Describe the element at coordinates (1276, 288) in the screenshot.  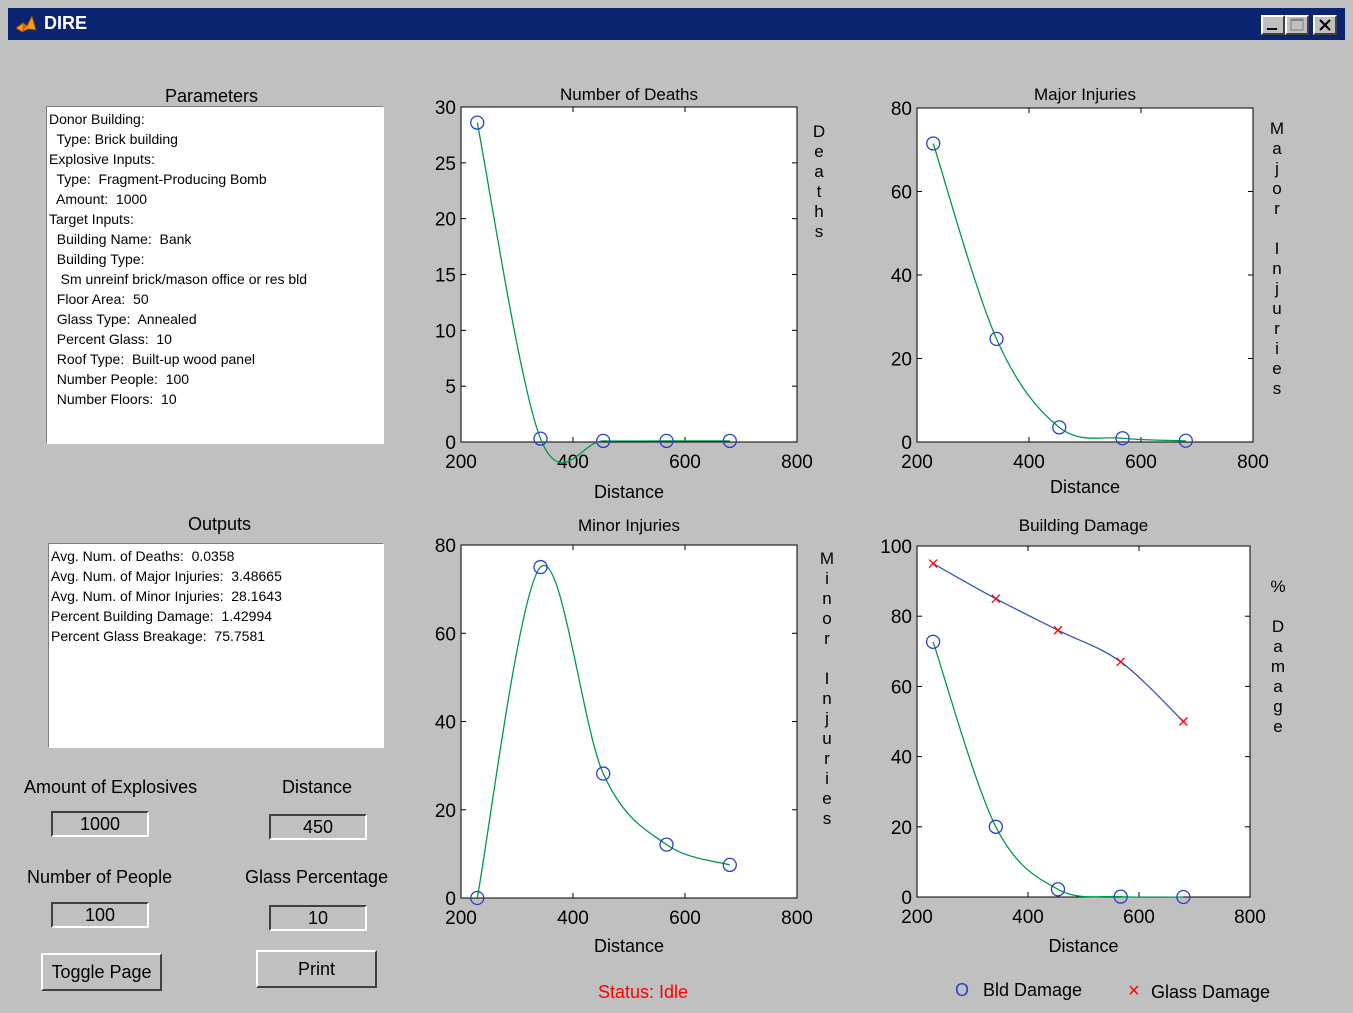
I see `y-axis-label-char: j` at that location.